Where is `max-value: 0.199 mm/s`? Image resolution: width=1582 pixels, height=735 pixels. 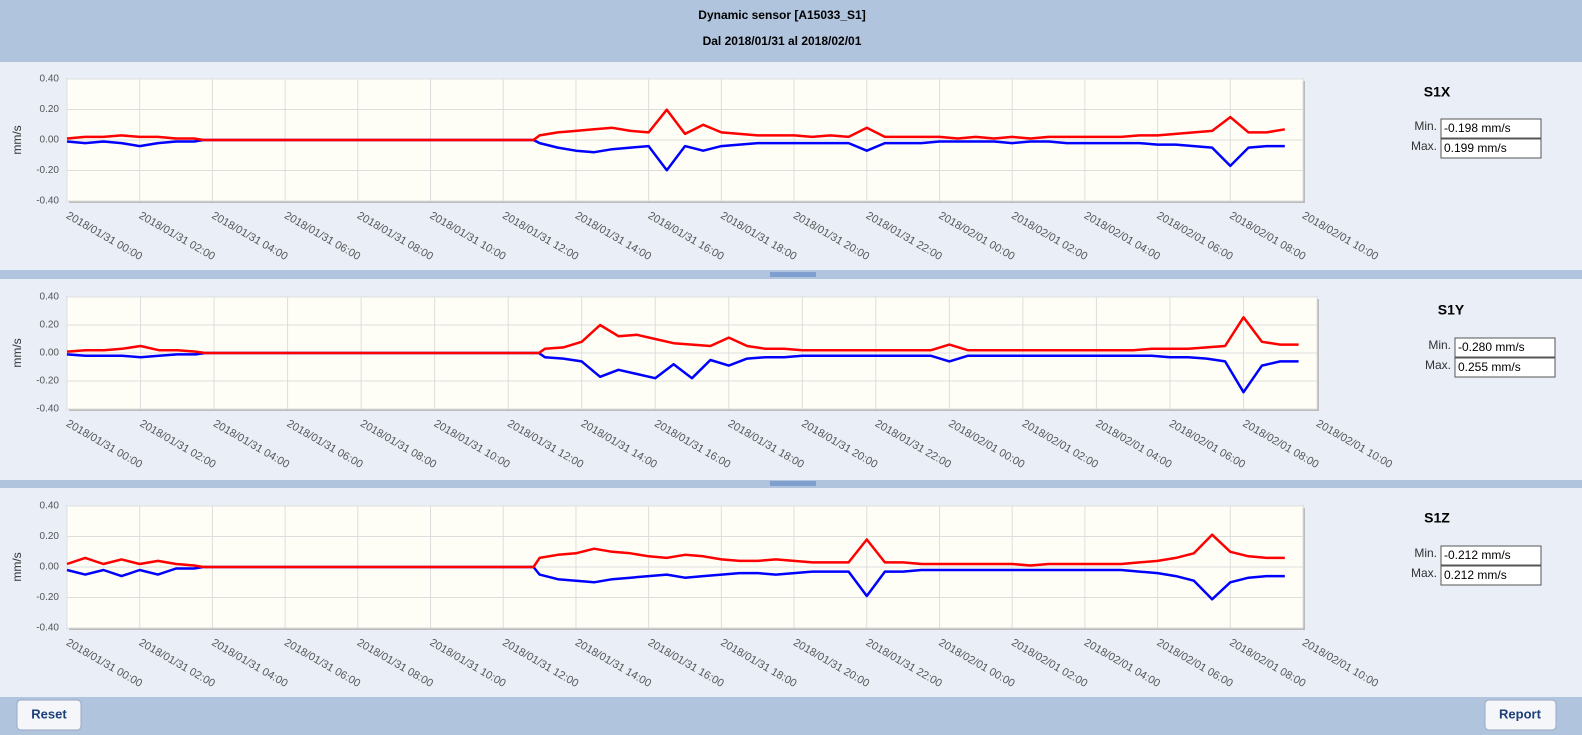 max-value: 0.199 mm/s is located at coordinates (1475, 148).